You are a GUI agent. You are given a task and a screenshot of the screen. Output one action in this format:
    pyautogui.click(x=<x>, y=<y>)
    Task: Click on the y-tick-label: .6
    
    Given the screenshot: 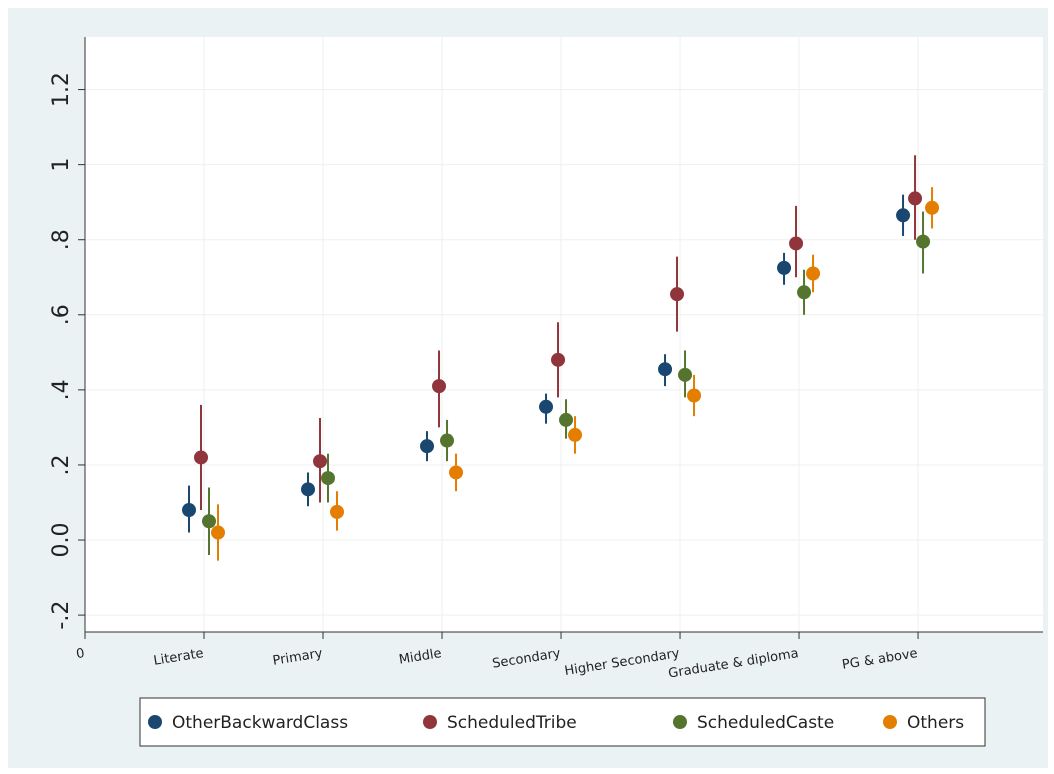 What is the action you would take?
    pyautogui.click(x=61, y=314)
    